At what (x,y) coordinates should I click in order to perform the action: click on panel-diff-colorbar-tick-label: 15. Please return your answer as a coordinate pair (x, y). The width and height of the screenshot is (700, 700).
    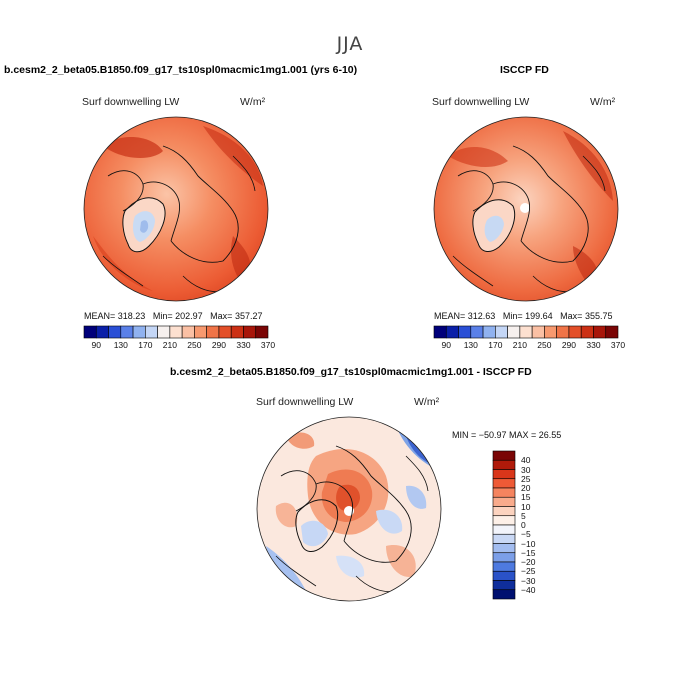
    Looking at the image, I should click on (526, 497).